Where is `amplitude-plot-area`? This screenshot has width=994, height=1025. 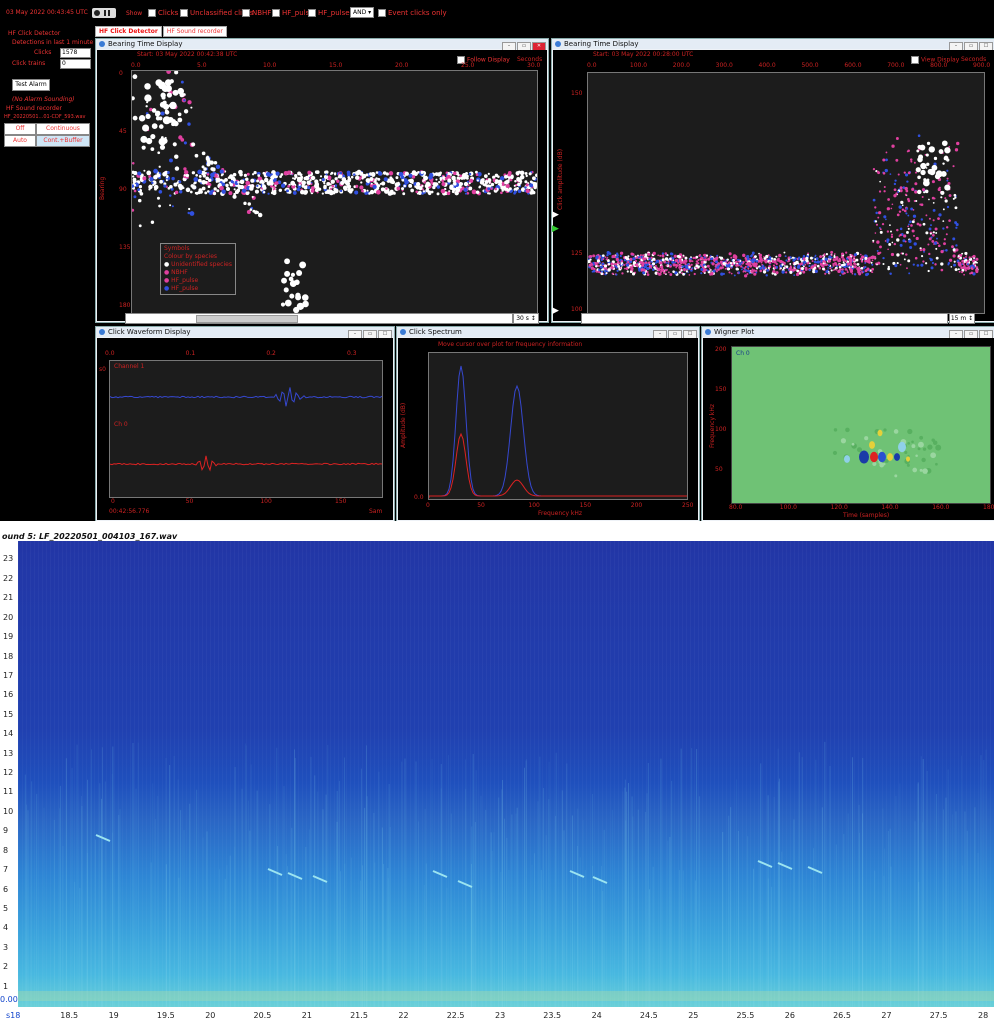
amplitude-plot-area is located at coordinates (785, 193).